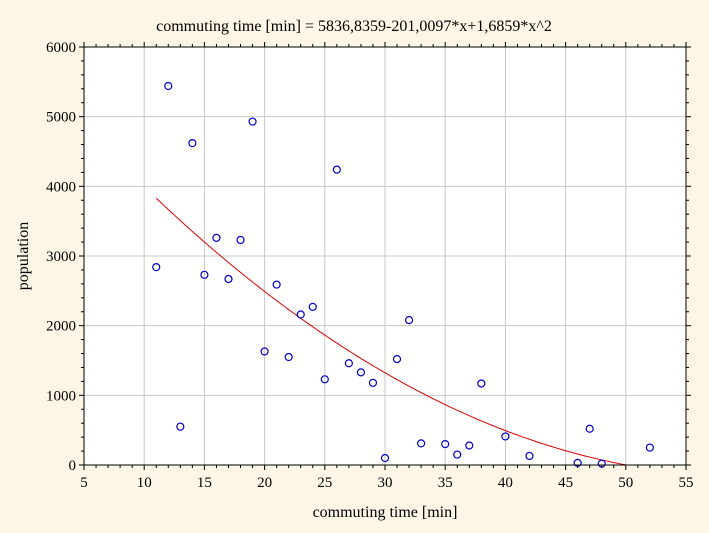  I want to click on y-tick-label: 3000, so click(61, 257).